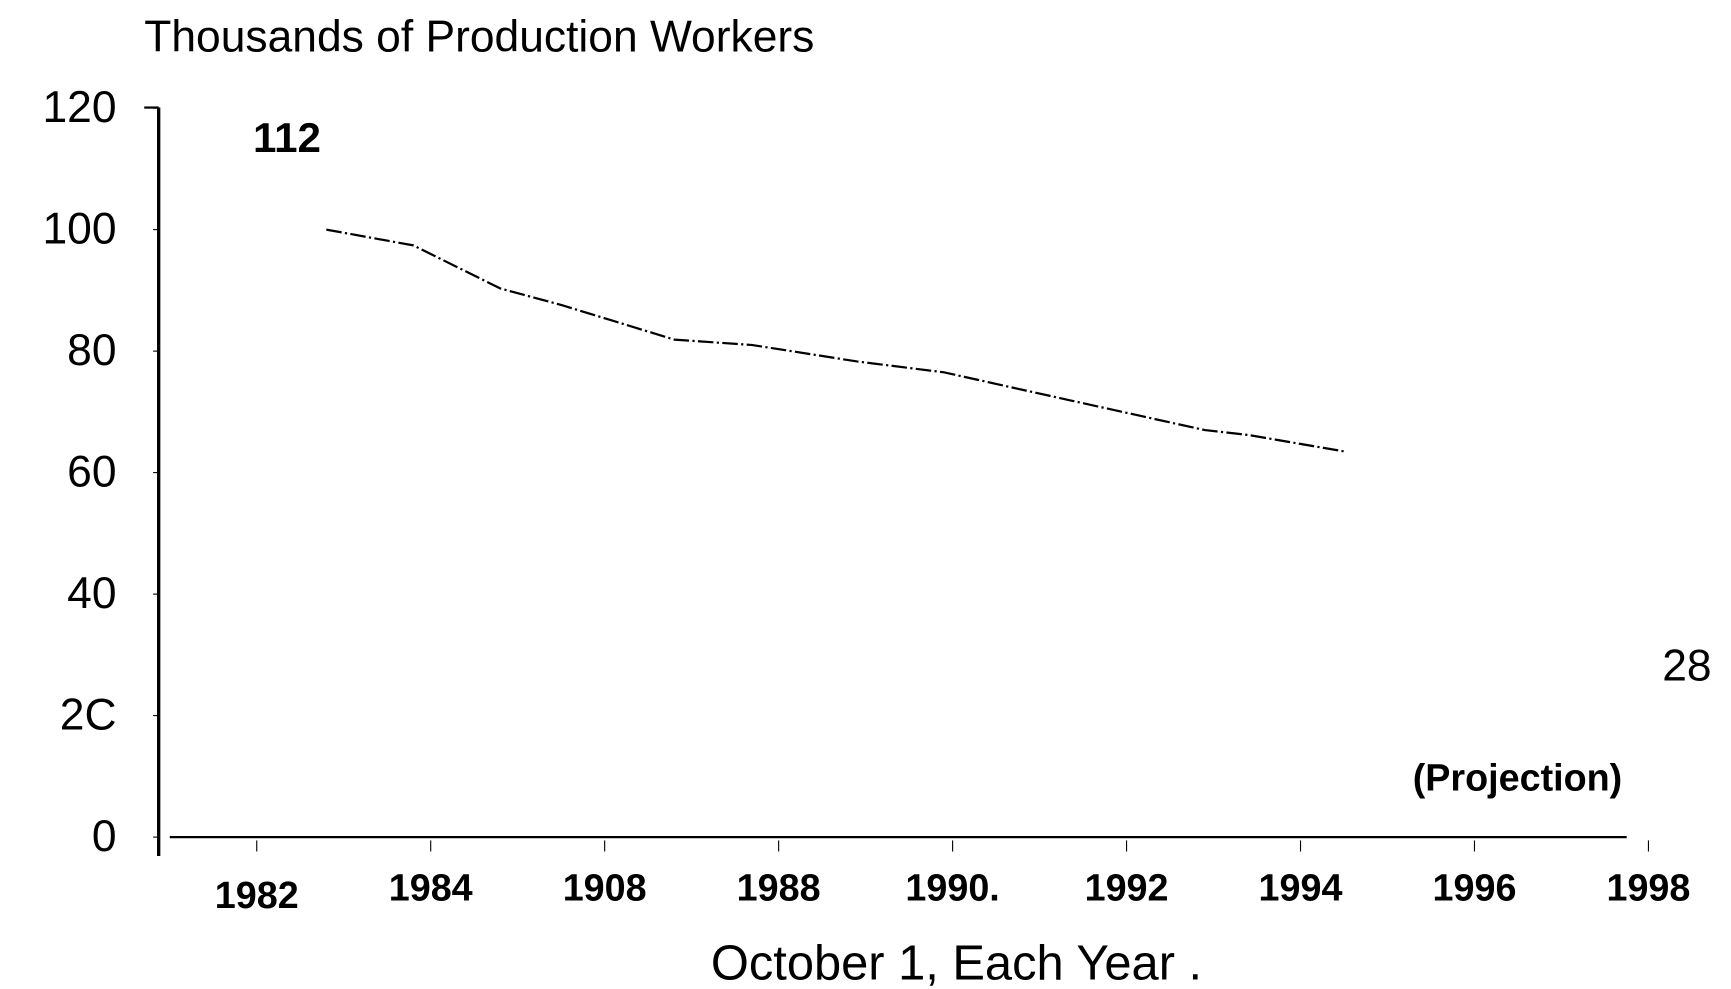 Image resolution: width=1731 pixels, height=989 pixels. I want to click on annotation: (Projection), so click(1518, 778).